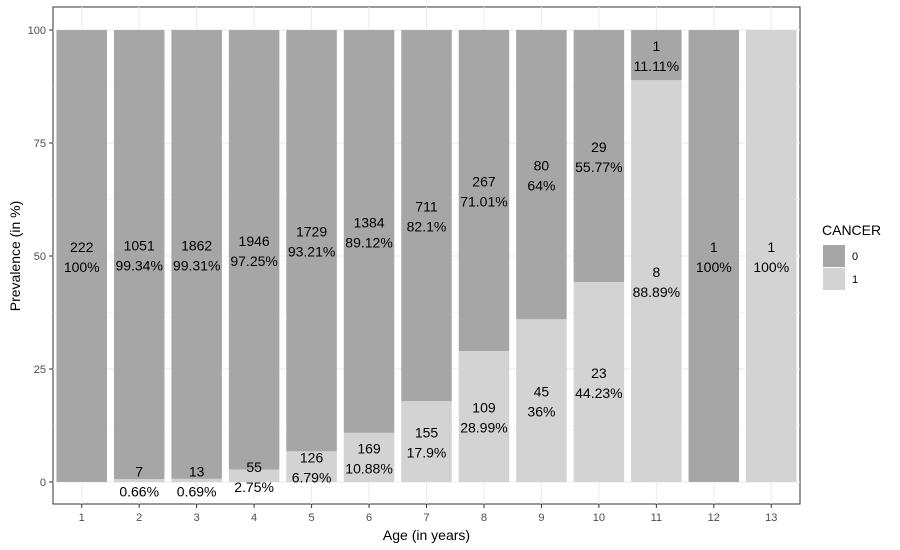 The height and width of the screenshot is (550, 900). I want to click on bar-label-cancer-0-percent: 55.77%, so click(598, 167).